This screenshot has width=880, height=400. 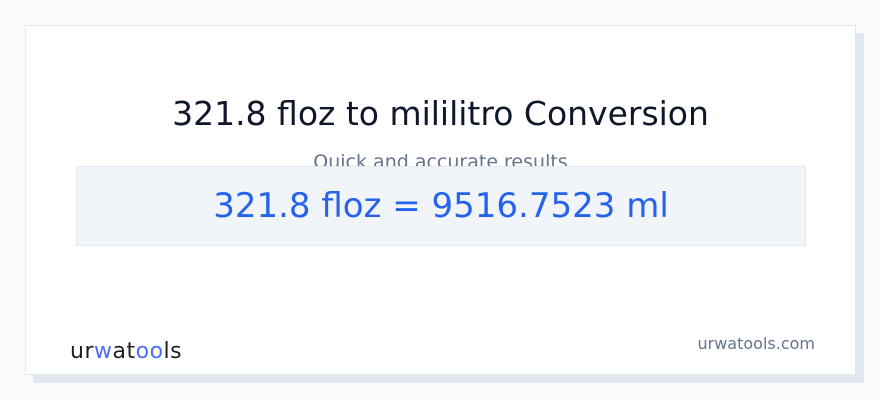 I want to click on site-domain: urwatools.com, so click(x=756, y=343).